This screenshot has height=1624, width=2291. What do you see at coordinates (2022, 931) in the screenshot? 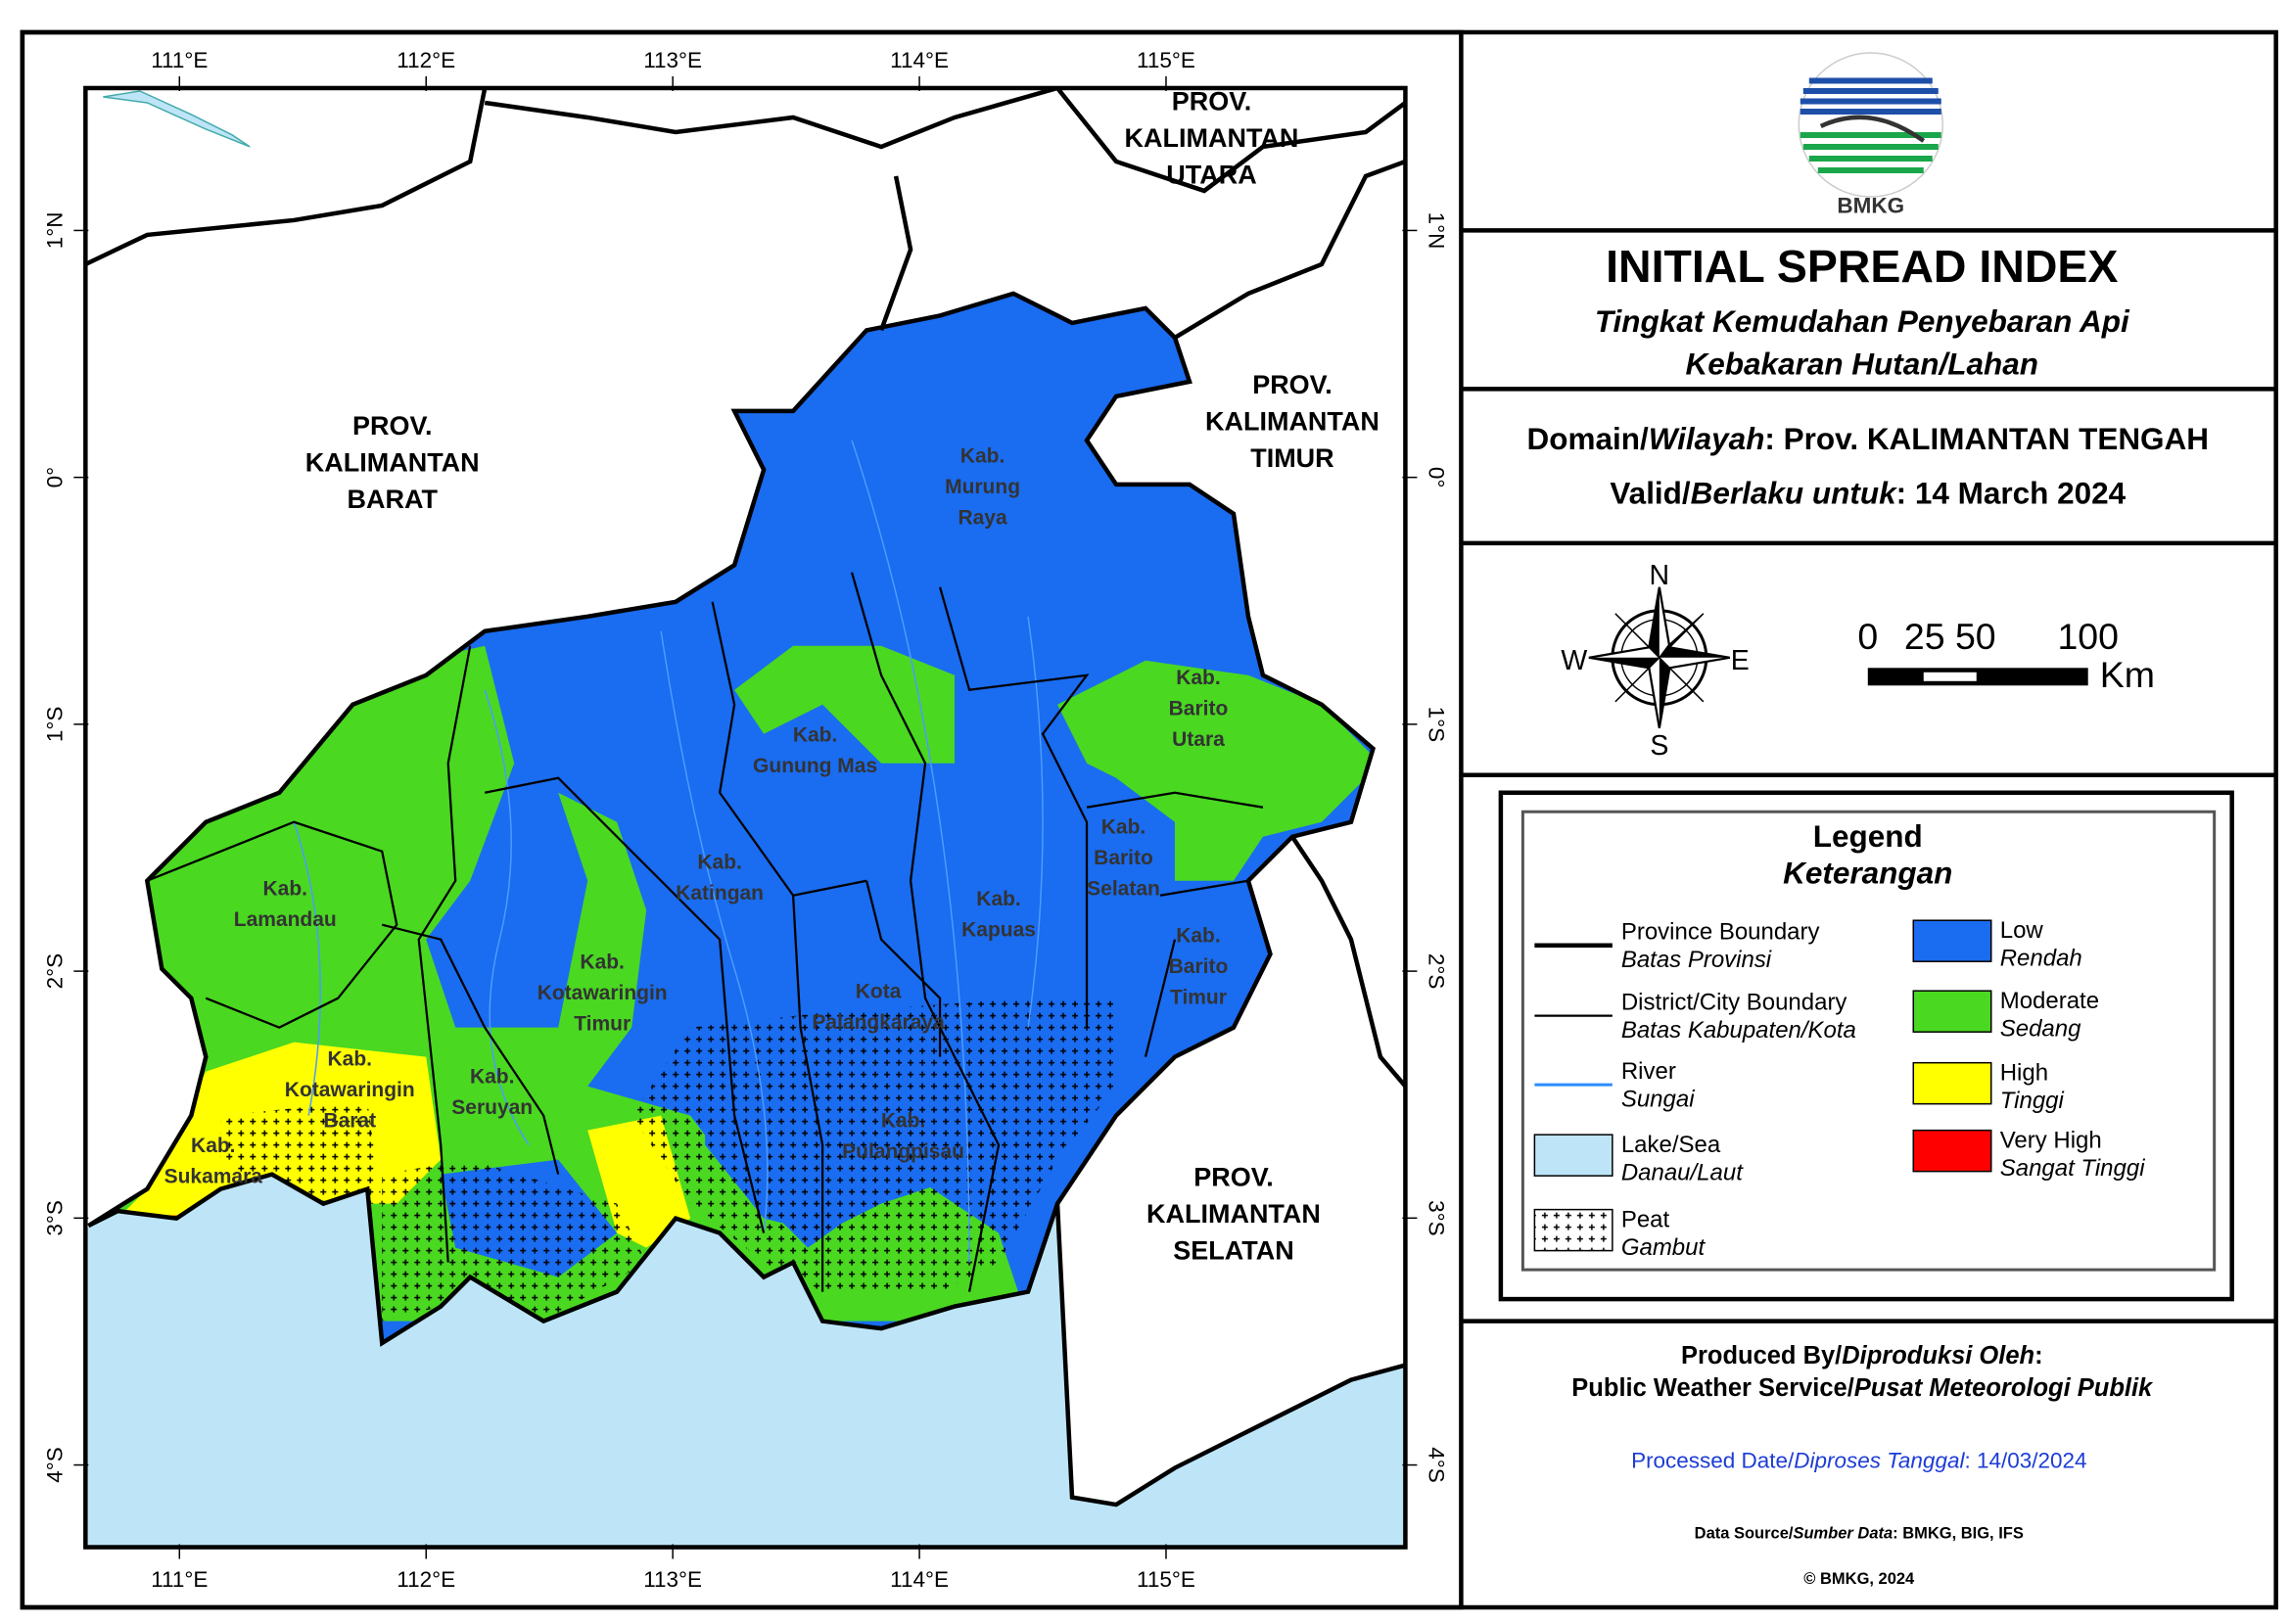
I see `legend-label: Low` at bounding box center [2022, 931].